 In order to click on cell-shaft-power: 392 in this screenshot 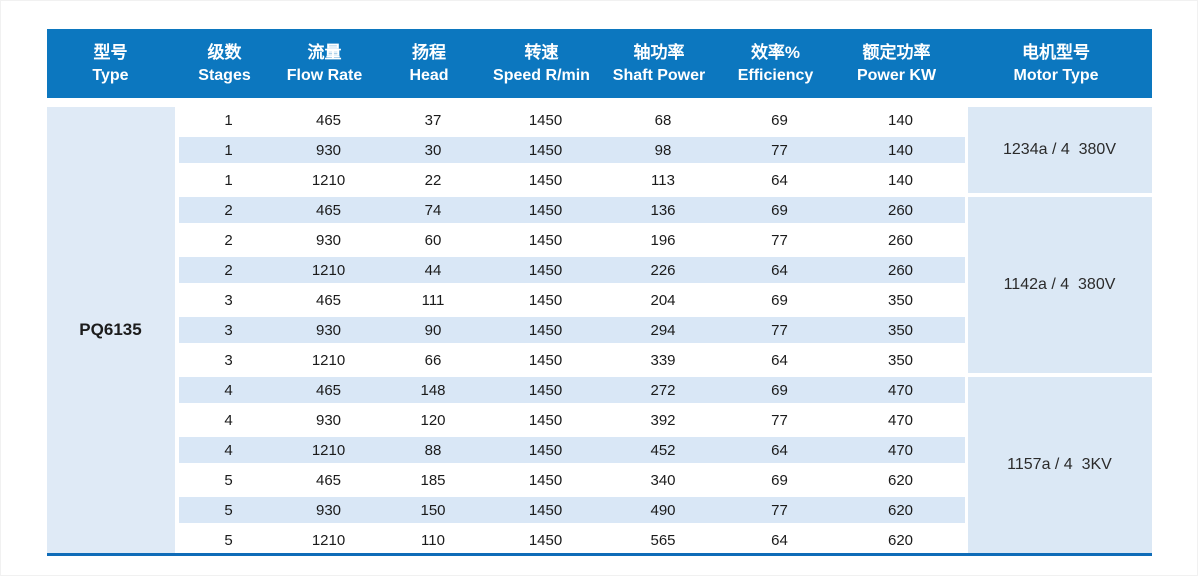, I will do `click(663, 420)`.